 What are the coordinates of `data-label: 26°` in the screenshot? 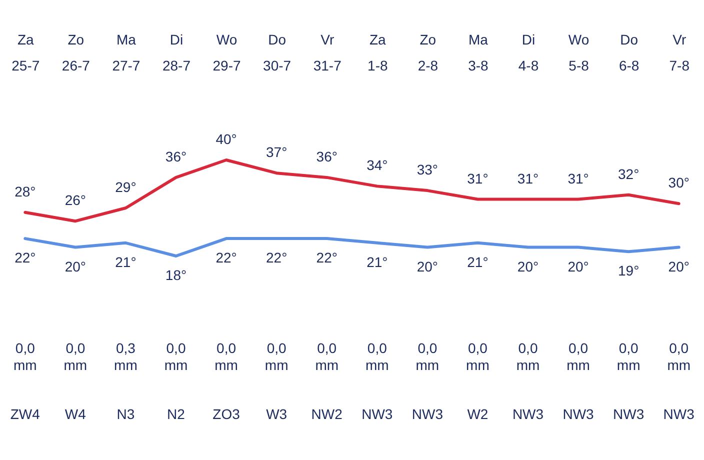 It's located at (75, 200).